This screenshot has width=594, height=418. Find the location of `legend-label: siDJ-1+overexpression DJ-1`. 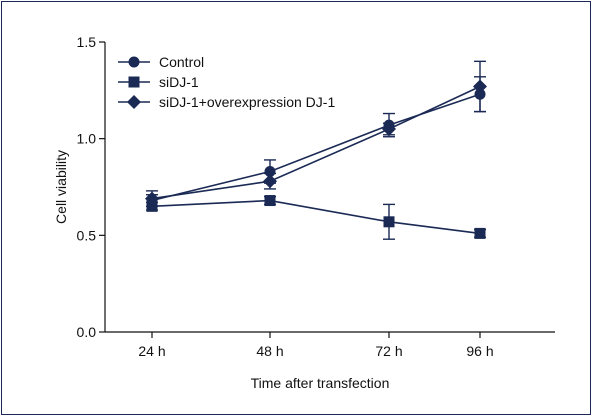

legend-label: siDJ-1+overexpression DJ-1 is located at coordinates (247, 102).